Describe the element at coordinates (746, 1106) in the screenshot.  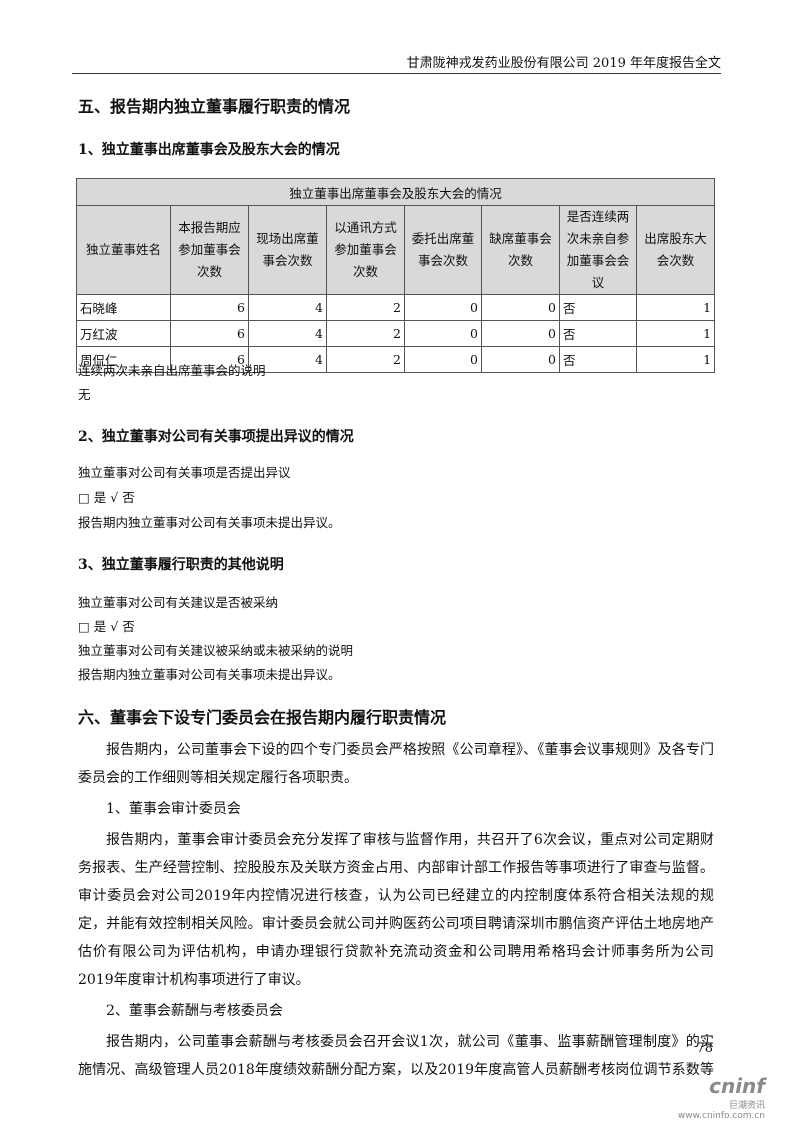
I see `logo-sub: 巨潮资讯` at that location.